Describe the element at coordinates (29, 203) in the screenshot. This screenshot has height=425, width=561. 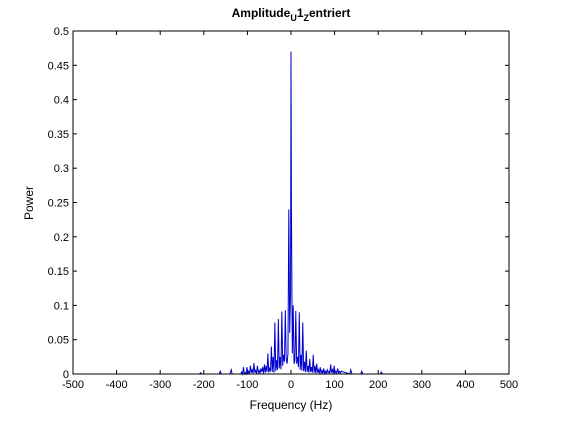
I see `y-axis-label: Power` at that location.